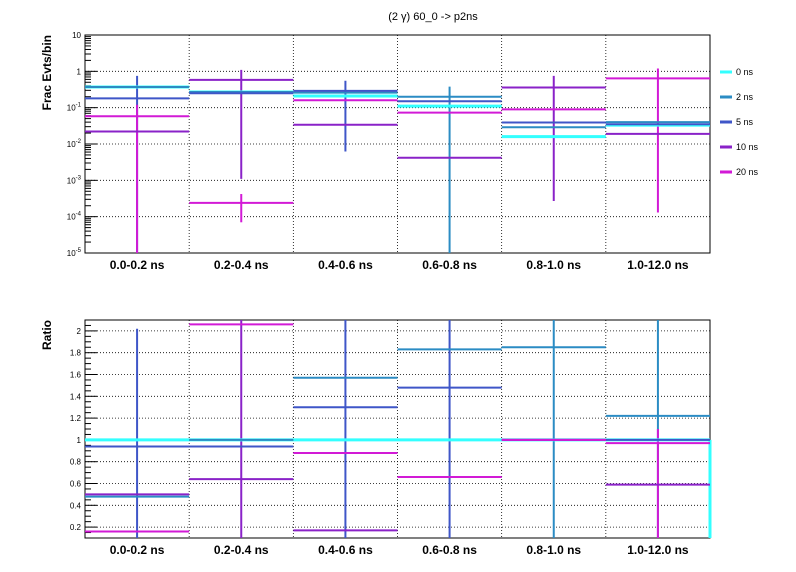  I want to click on top-ytick-label: 10, so click(76, 35).